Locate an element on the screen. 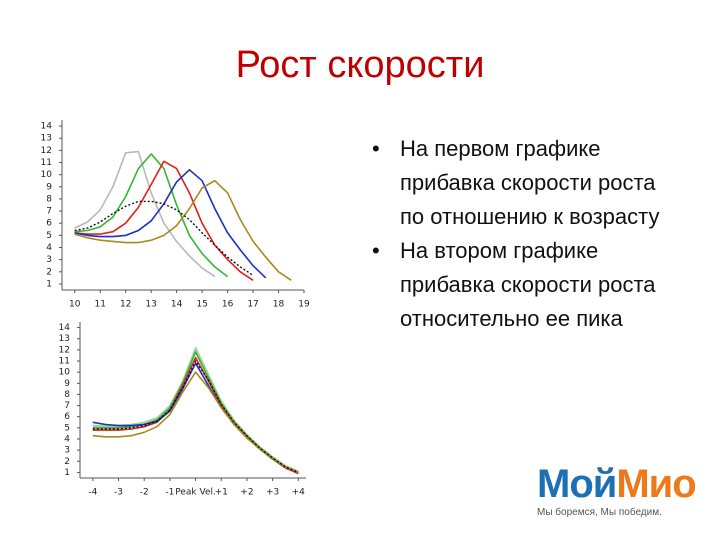  x-tick-label: 12 is located at coordinates (125, 305).